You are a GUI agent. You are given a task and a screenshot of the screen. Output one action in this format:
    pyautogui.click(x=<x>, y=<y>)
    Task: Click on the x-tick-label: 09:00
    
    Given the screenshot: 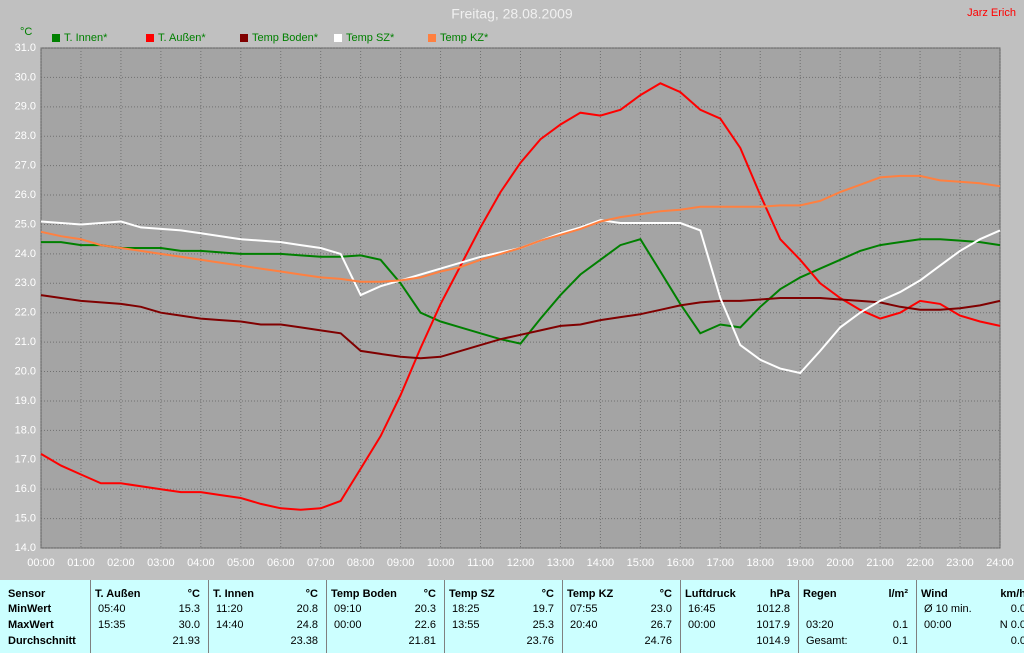 What is the action you would take?
    pyautogui.click(x=401, y=563)
    